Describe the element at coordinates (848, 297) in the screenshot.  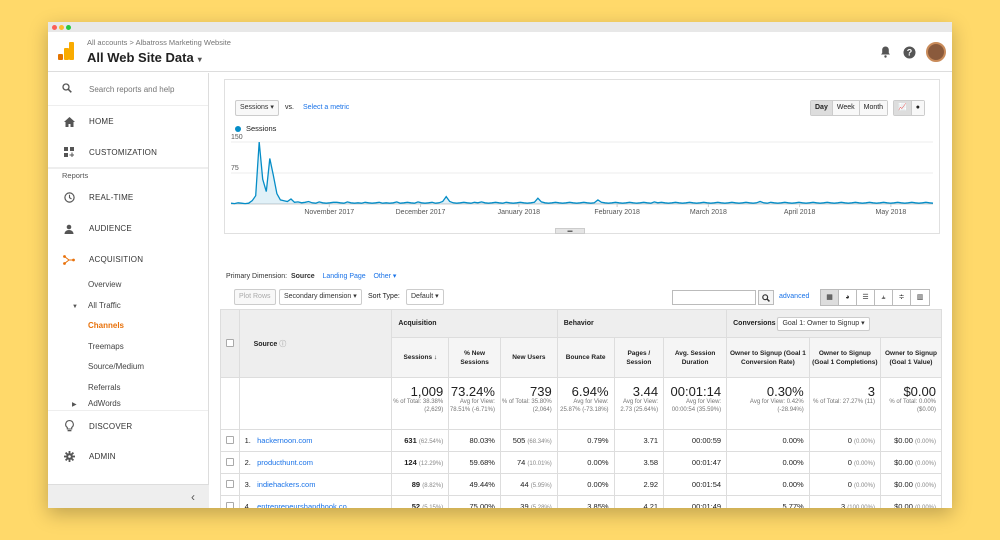
I see `pie-view-icon: ◕` at that location.